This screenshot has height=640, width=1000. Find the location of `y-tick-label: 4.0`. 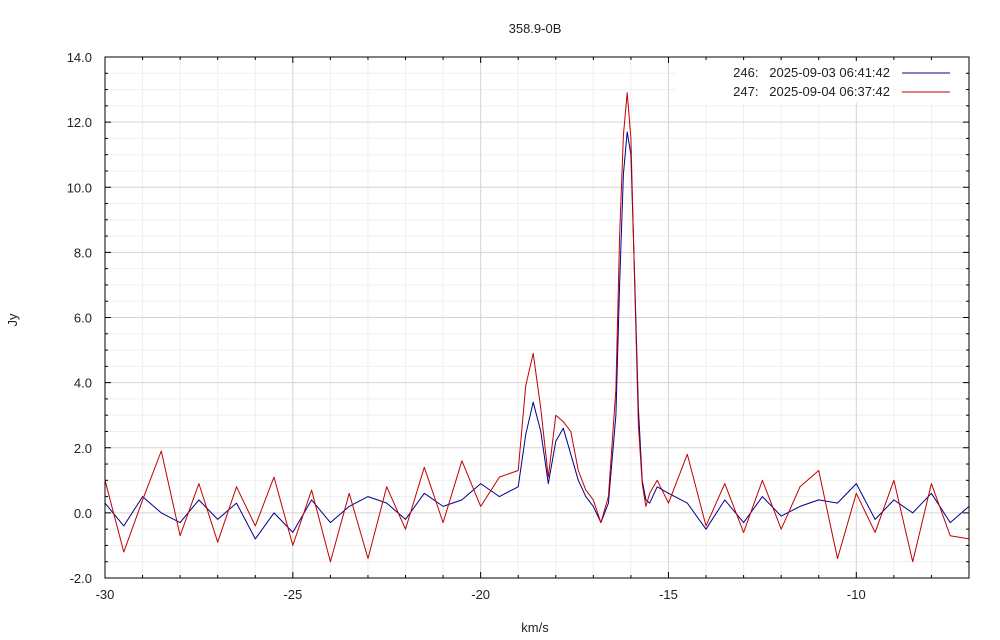

y-tick-label: 4.0 is located at coordinates (83, 383).